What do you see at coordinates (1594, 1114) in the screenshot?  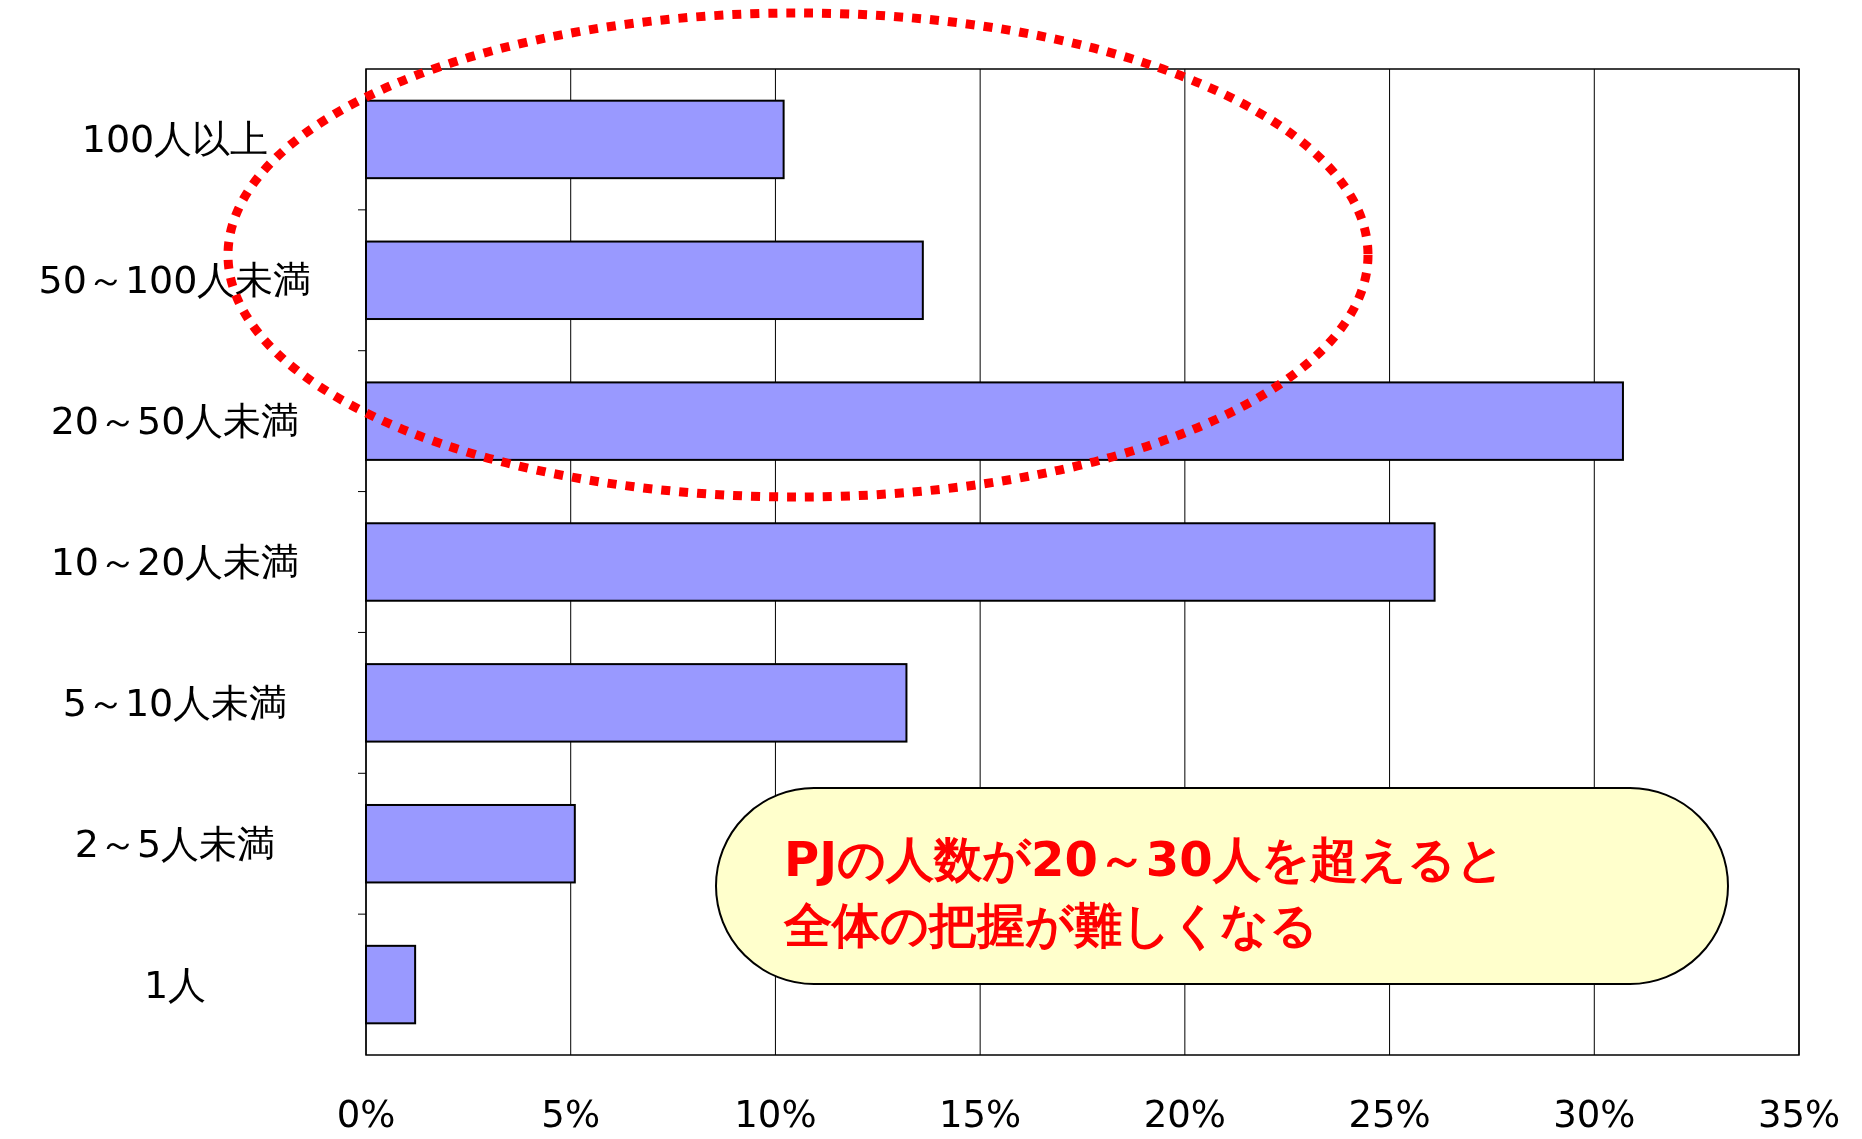 I see `x-tick-label: 30%` at bounding box center [1594, 1114].